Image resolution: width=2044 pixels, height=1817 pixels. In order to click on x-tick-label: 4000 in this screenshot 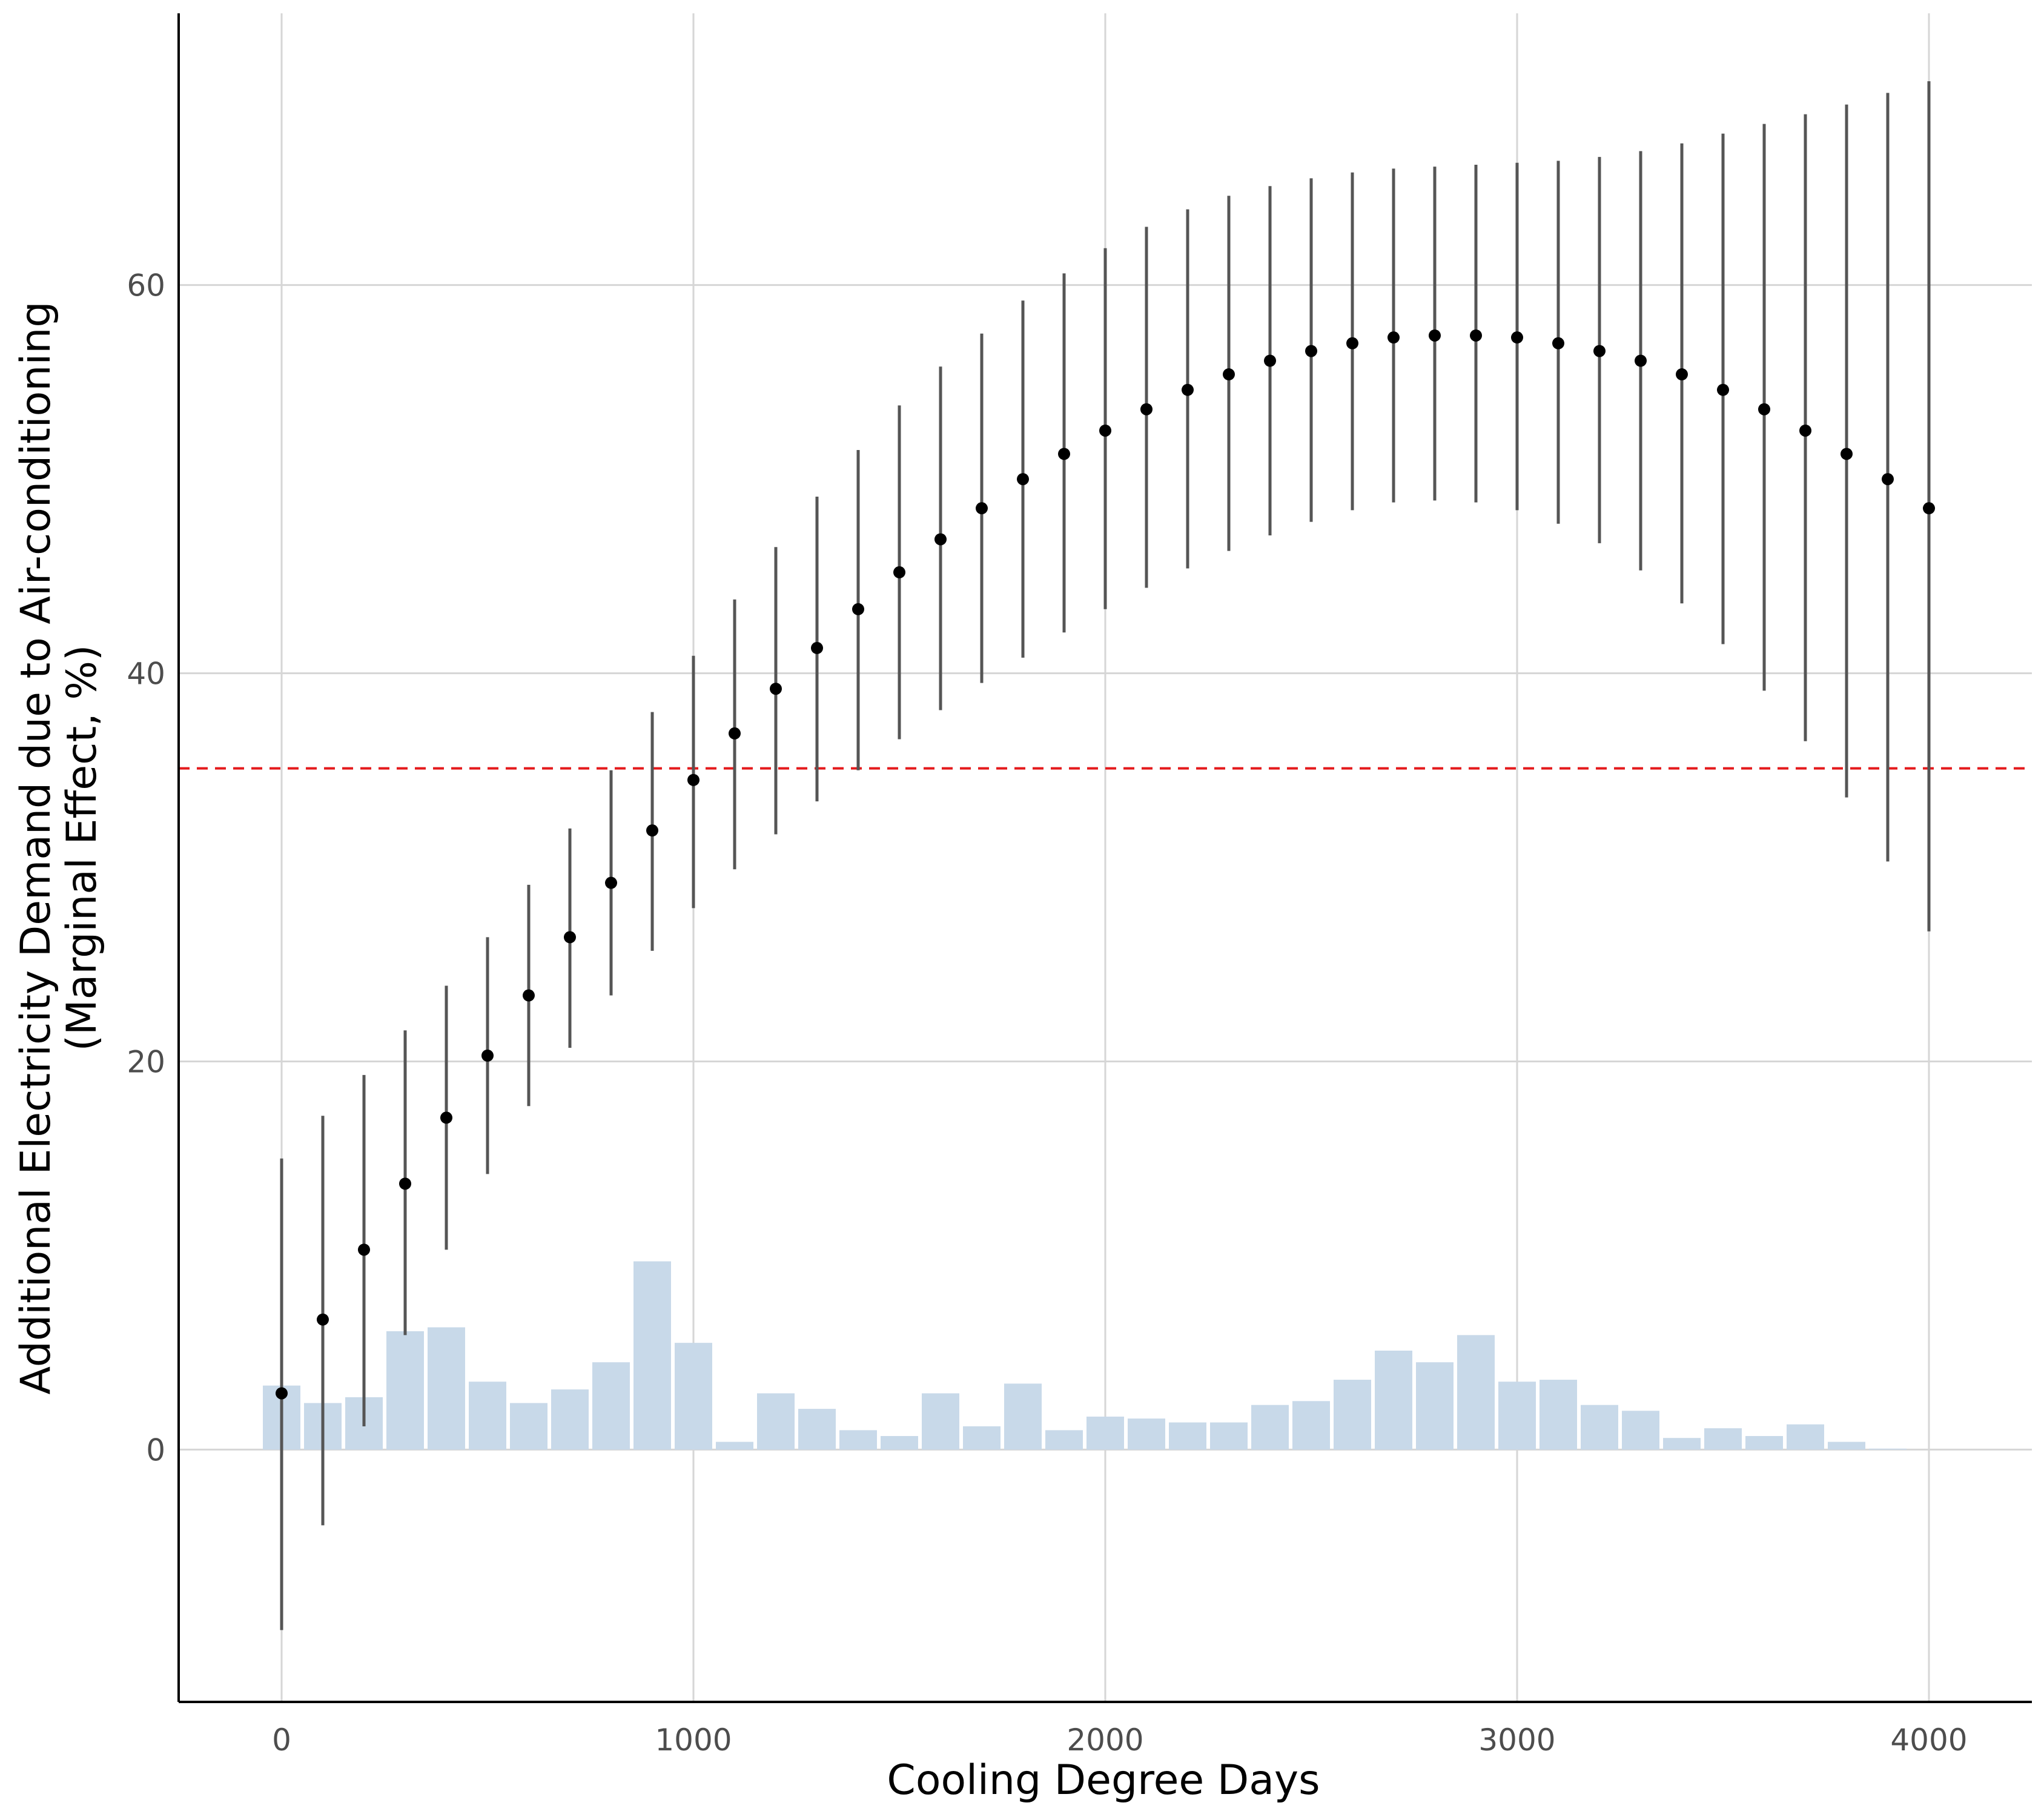, I will do `click(1928, 1741)`.